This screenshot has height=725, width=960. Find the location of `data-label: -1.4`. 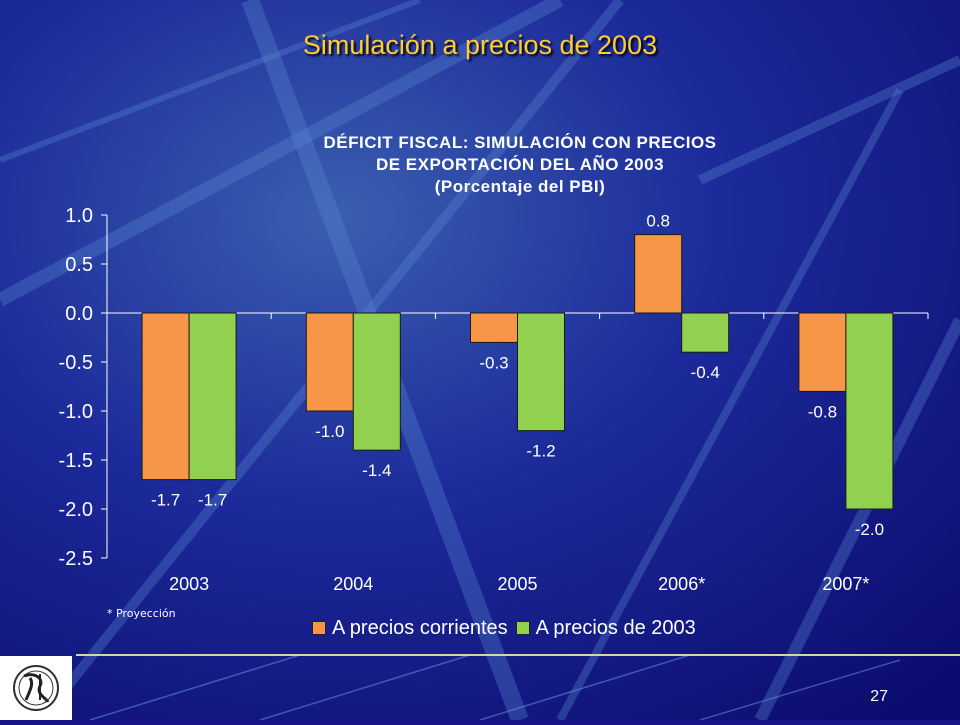

data-label: -1.4 is located at coordinates (376, 470).